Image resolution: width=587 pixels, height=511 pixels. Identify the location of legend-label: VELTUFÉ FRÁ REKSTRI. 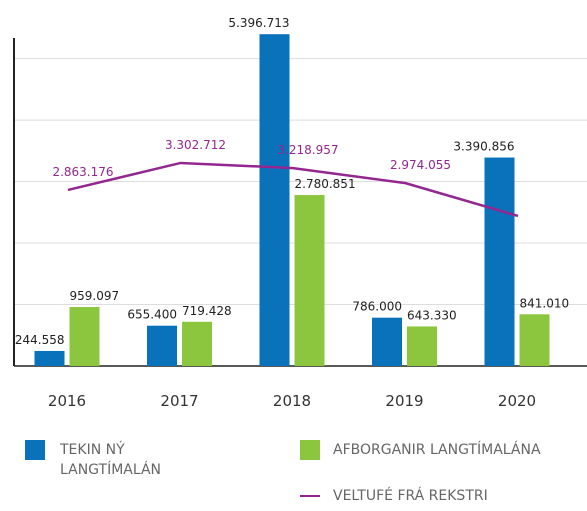
(410, 496).